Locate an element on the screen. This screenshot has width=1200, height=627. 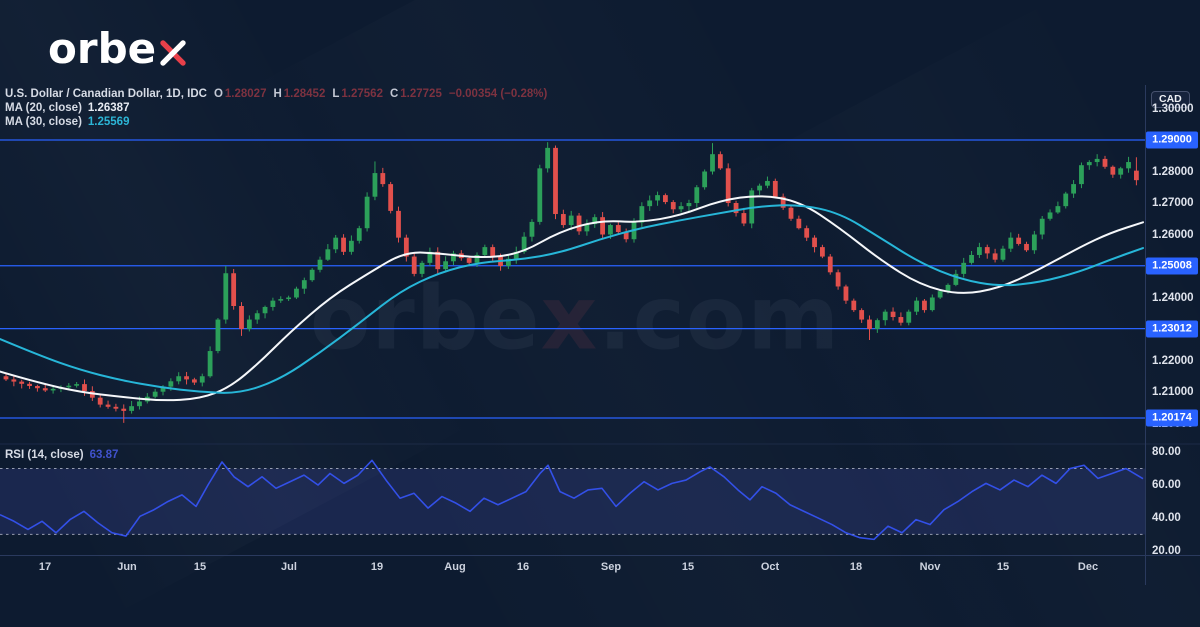
price-level-badge: 1.29000 is located at coordinates (1172, 140).